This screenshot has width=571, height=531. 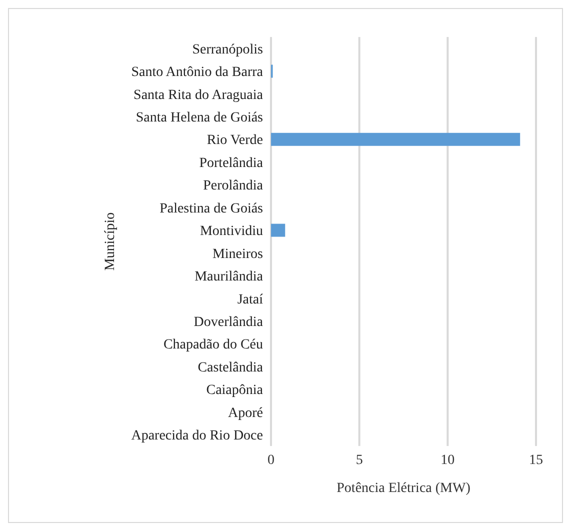 What do you see at coordinates (359, 460) in the screenshot?
I see `x-tick-label: 5` at bounding box center [359, 460].